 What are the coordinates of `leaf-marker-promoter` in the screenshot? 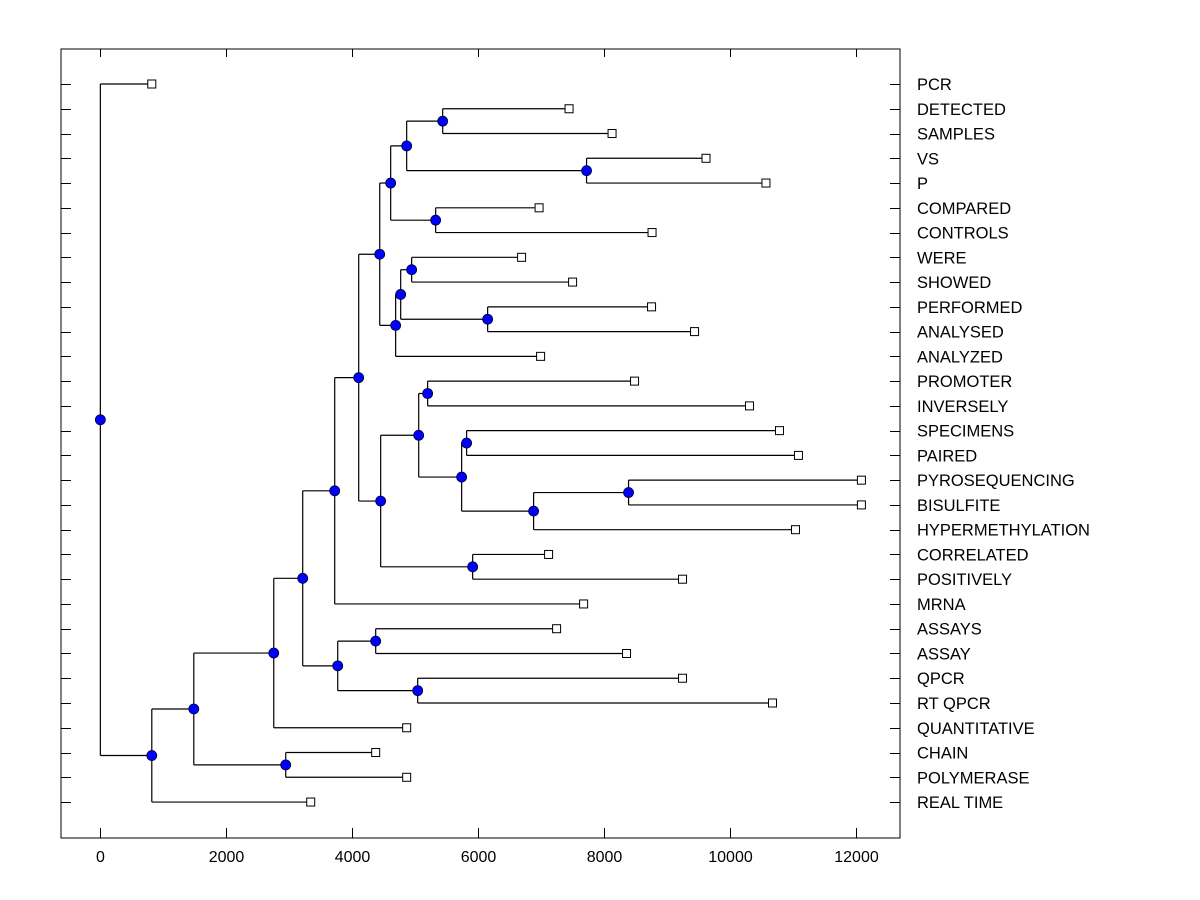 It's located at (635, 381).